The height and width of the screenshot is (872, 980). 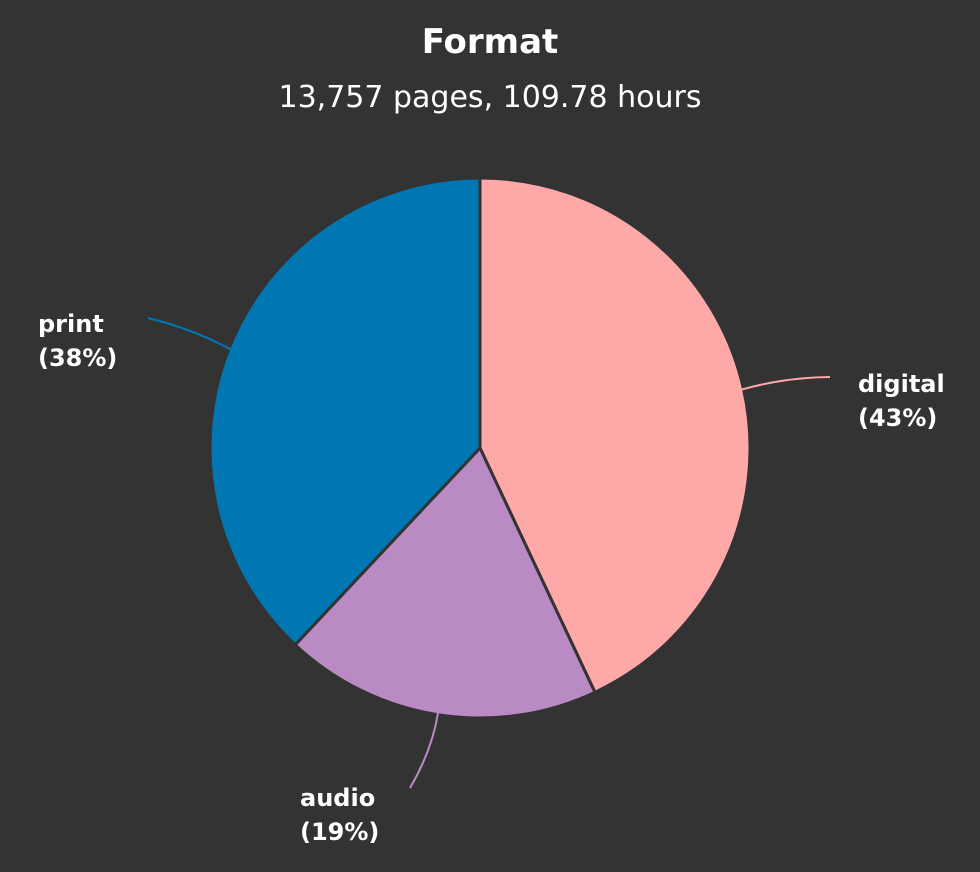 What do you see at coordinates (71, 324) in the screenshot?
I see `slice-label-print: print` at bounding box center [71, 324].